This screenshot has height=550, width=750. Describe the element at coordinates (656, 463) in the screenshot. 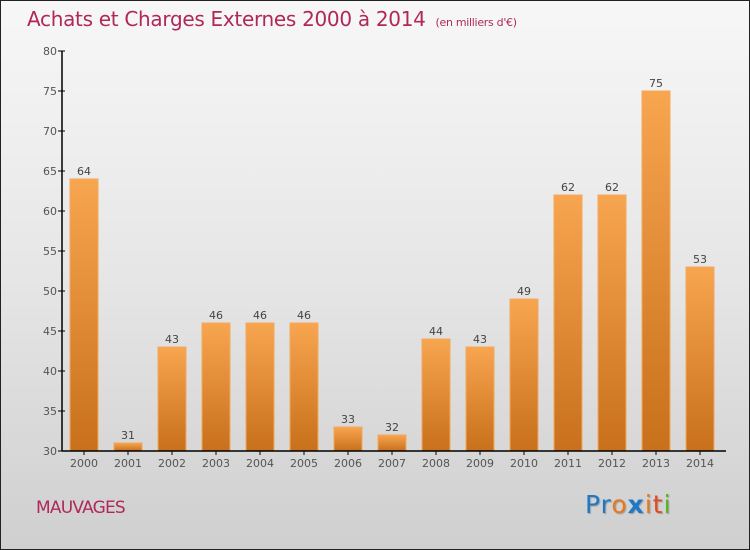

I see `x-tick-label: 2013` at that location.